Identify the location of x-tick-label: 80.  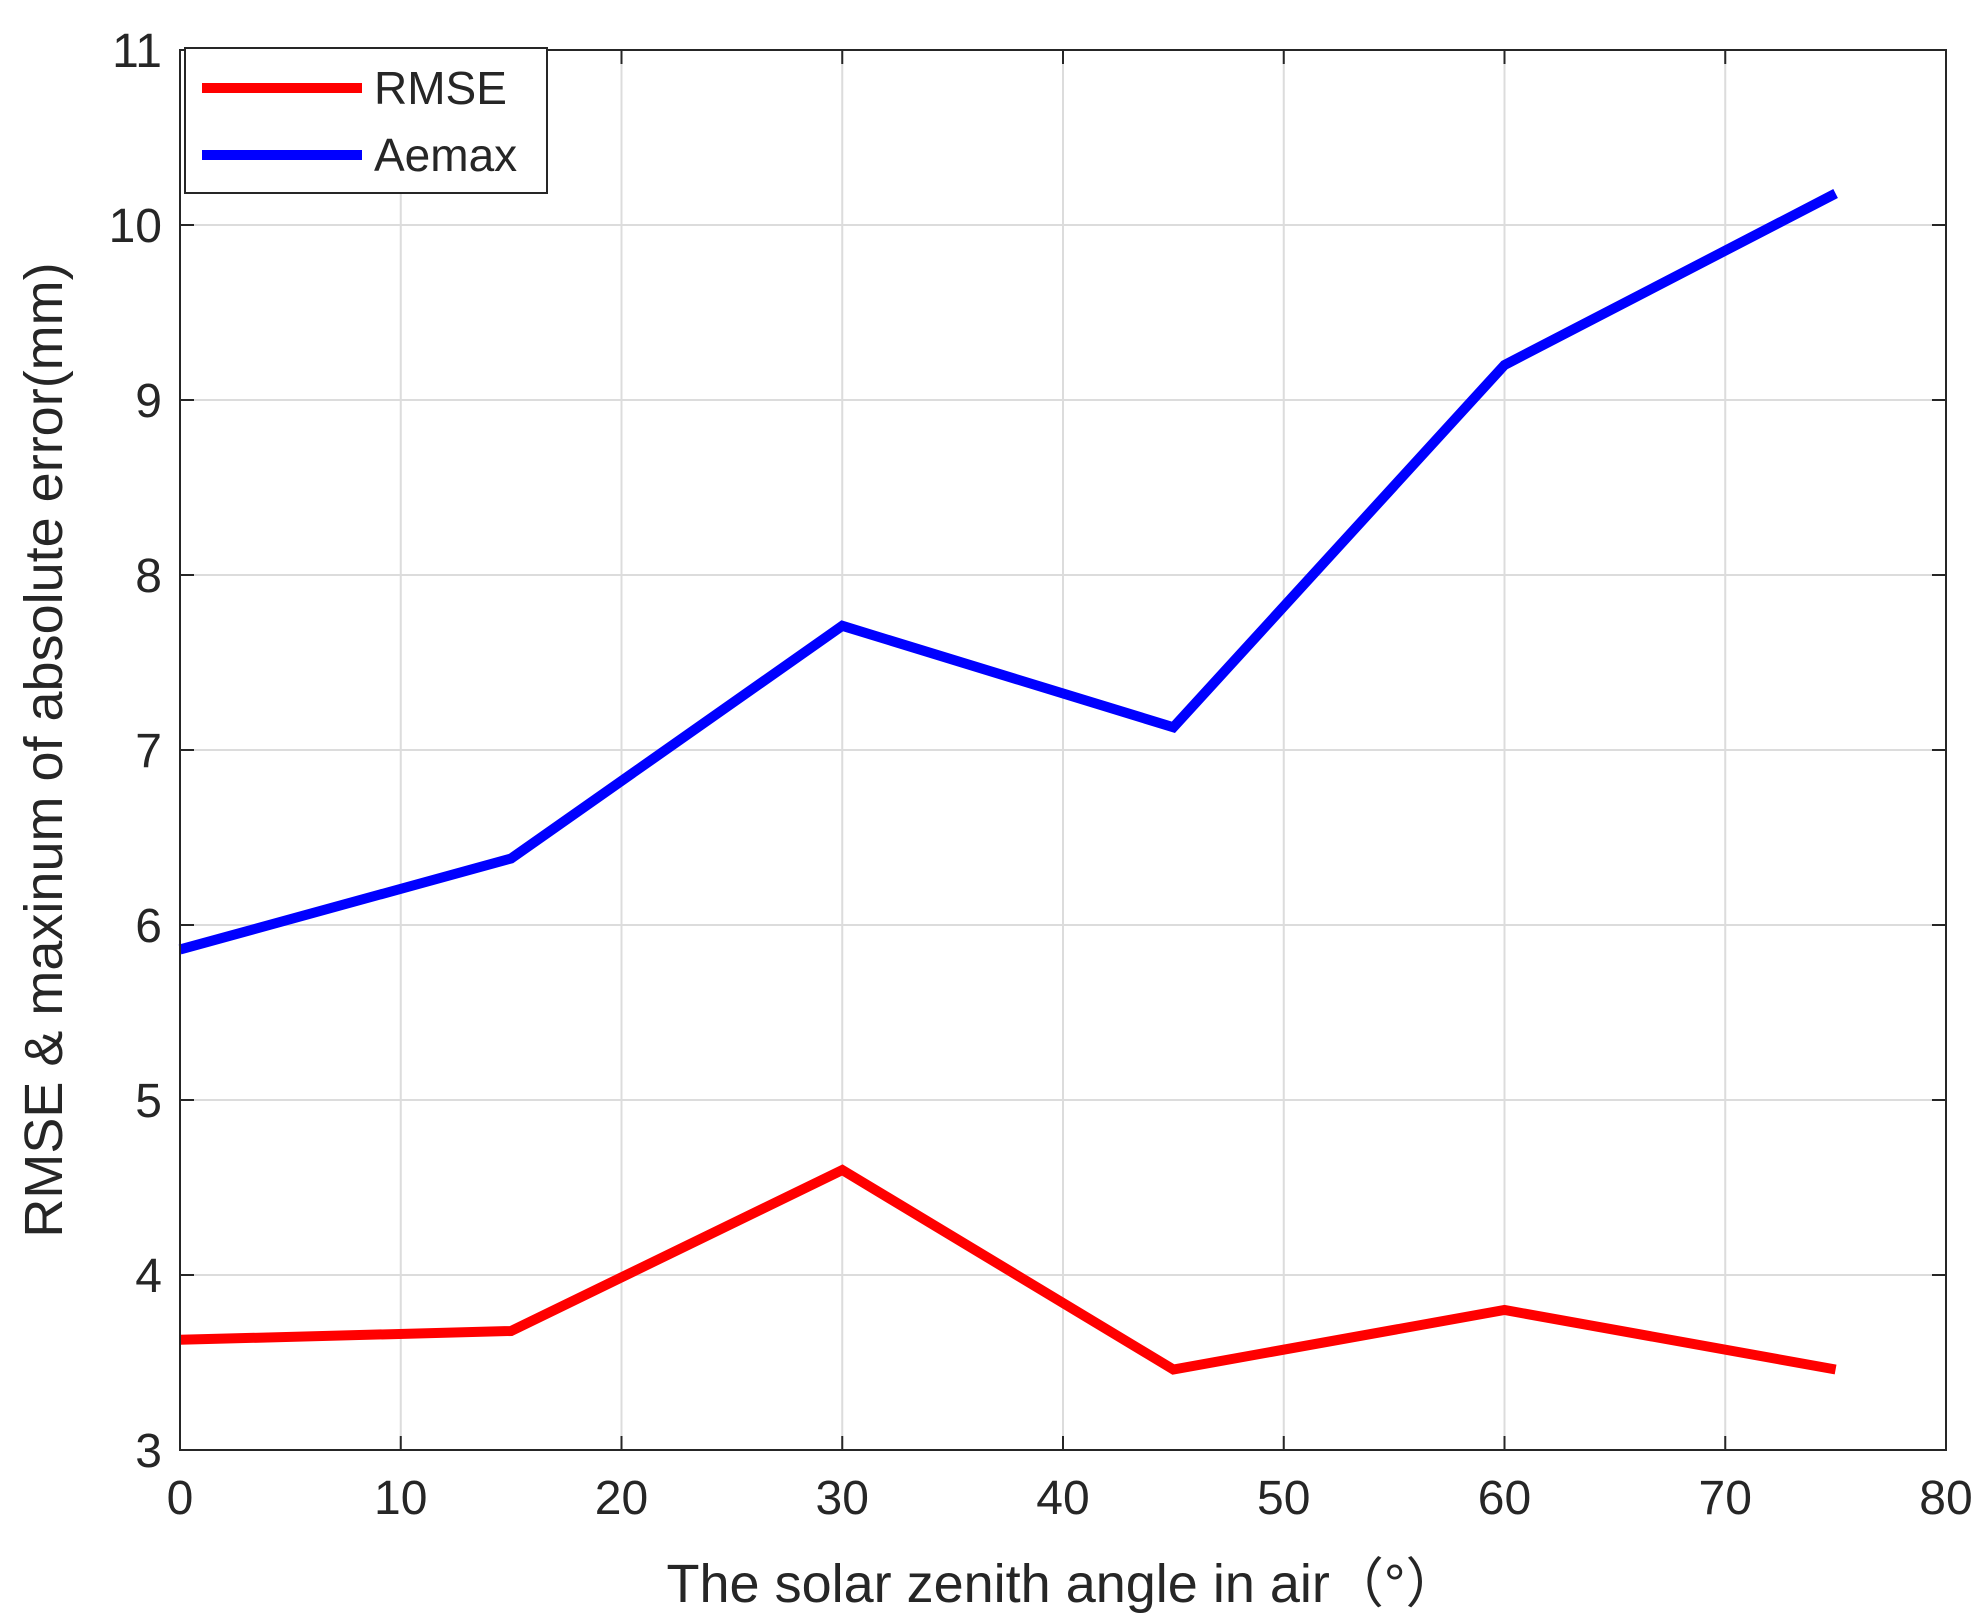
(1945, 1498).